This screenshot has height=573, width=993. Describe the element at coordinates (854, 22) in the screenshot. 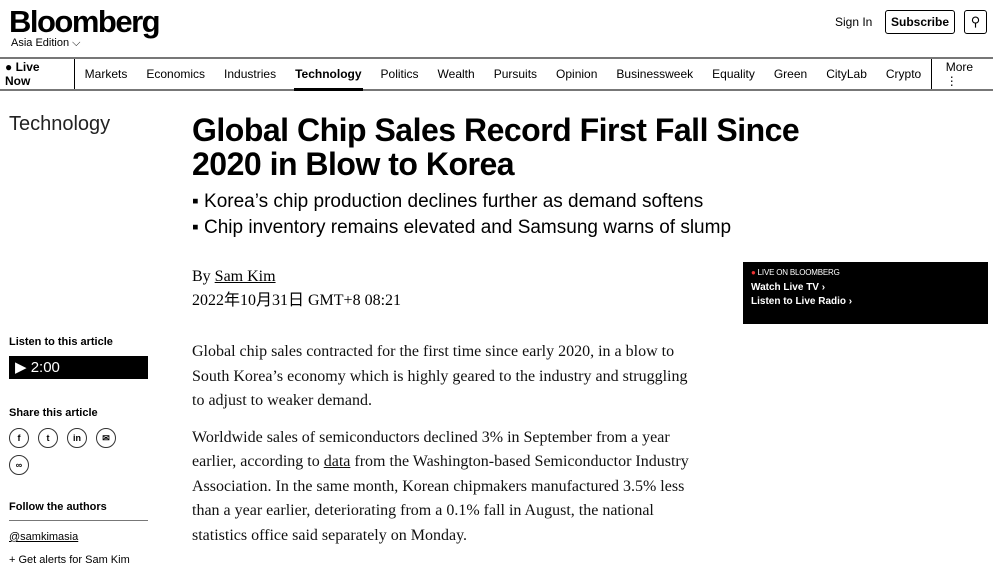

I see `sign-in-link: Sign In` at that location.